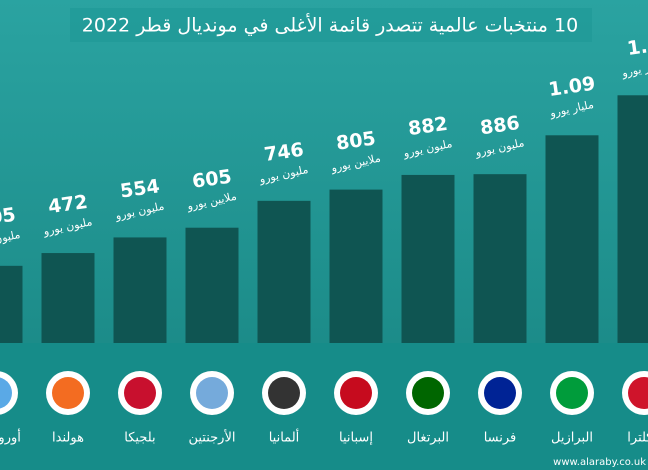 Image resolution: width=648 pixels, height=470 pixels. What do you see at coordinates (212, 179) in the screenshot?
I see `value-label: 605` at bounding box center [212, 179].